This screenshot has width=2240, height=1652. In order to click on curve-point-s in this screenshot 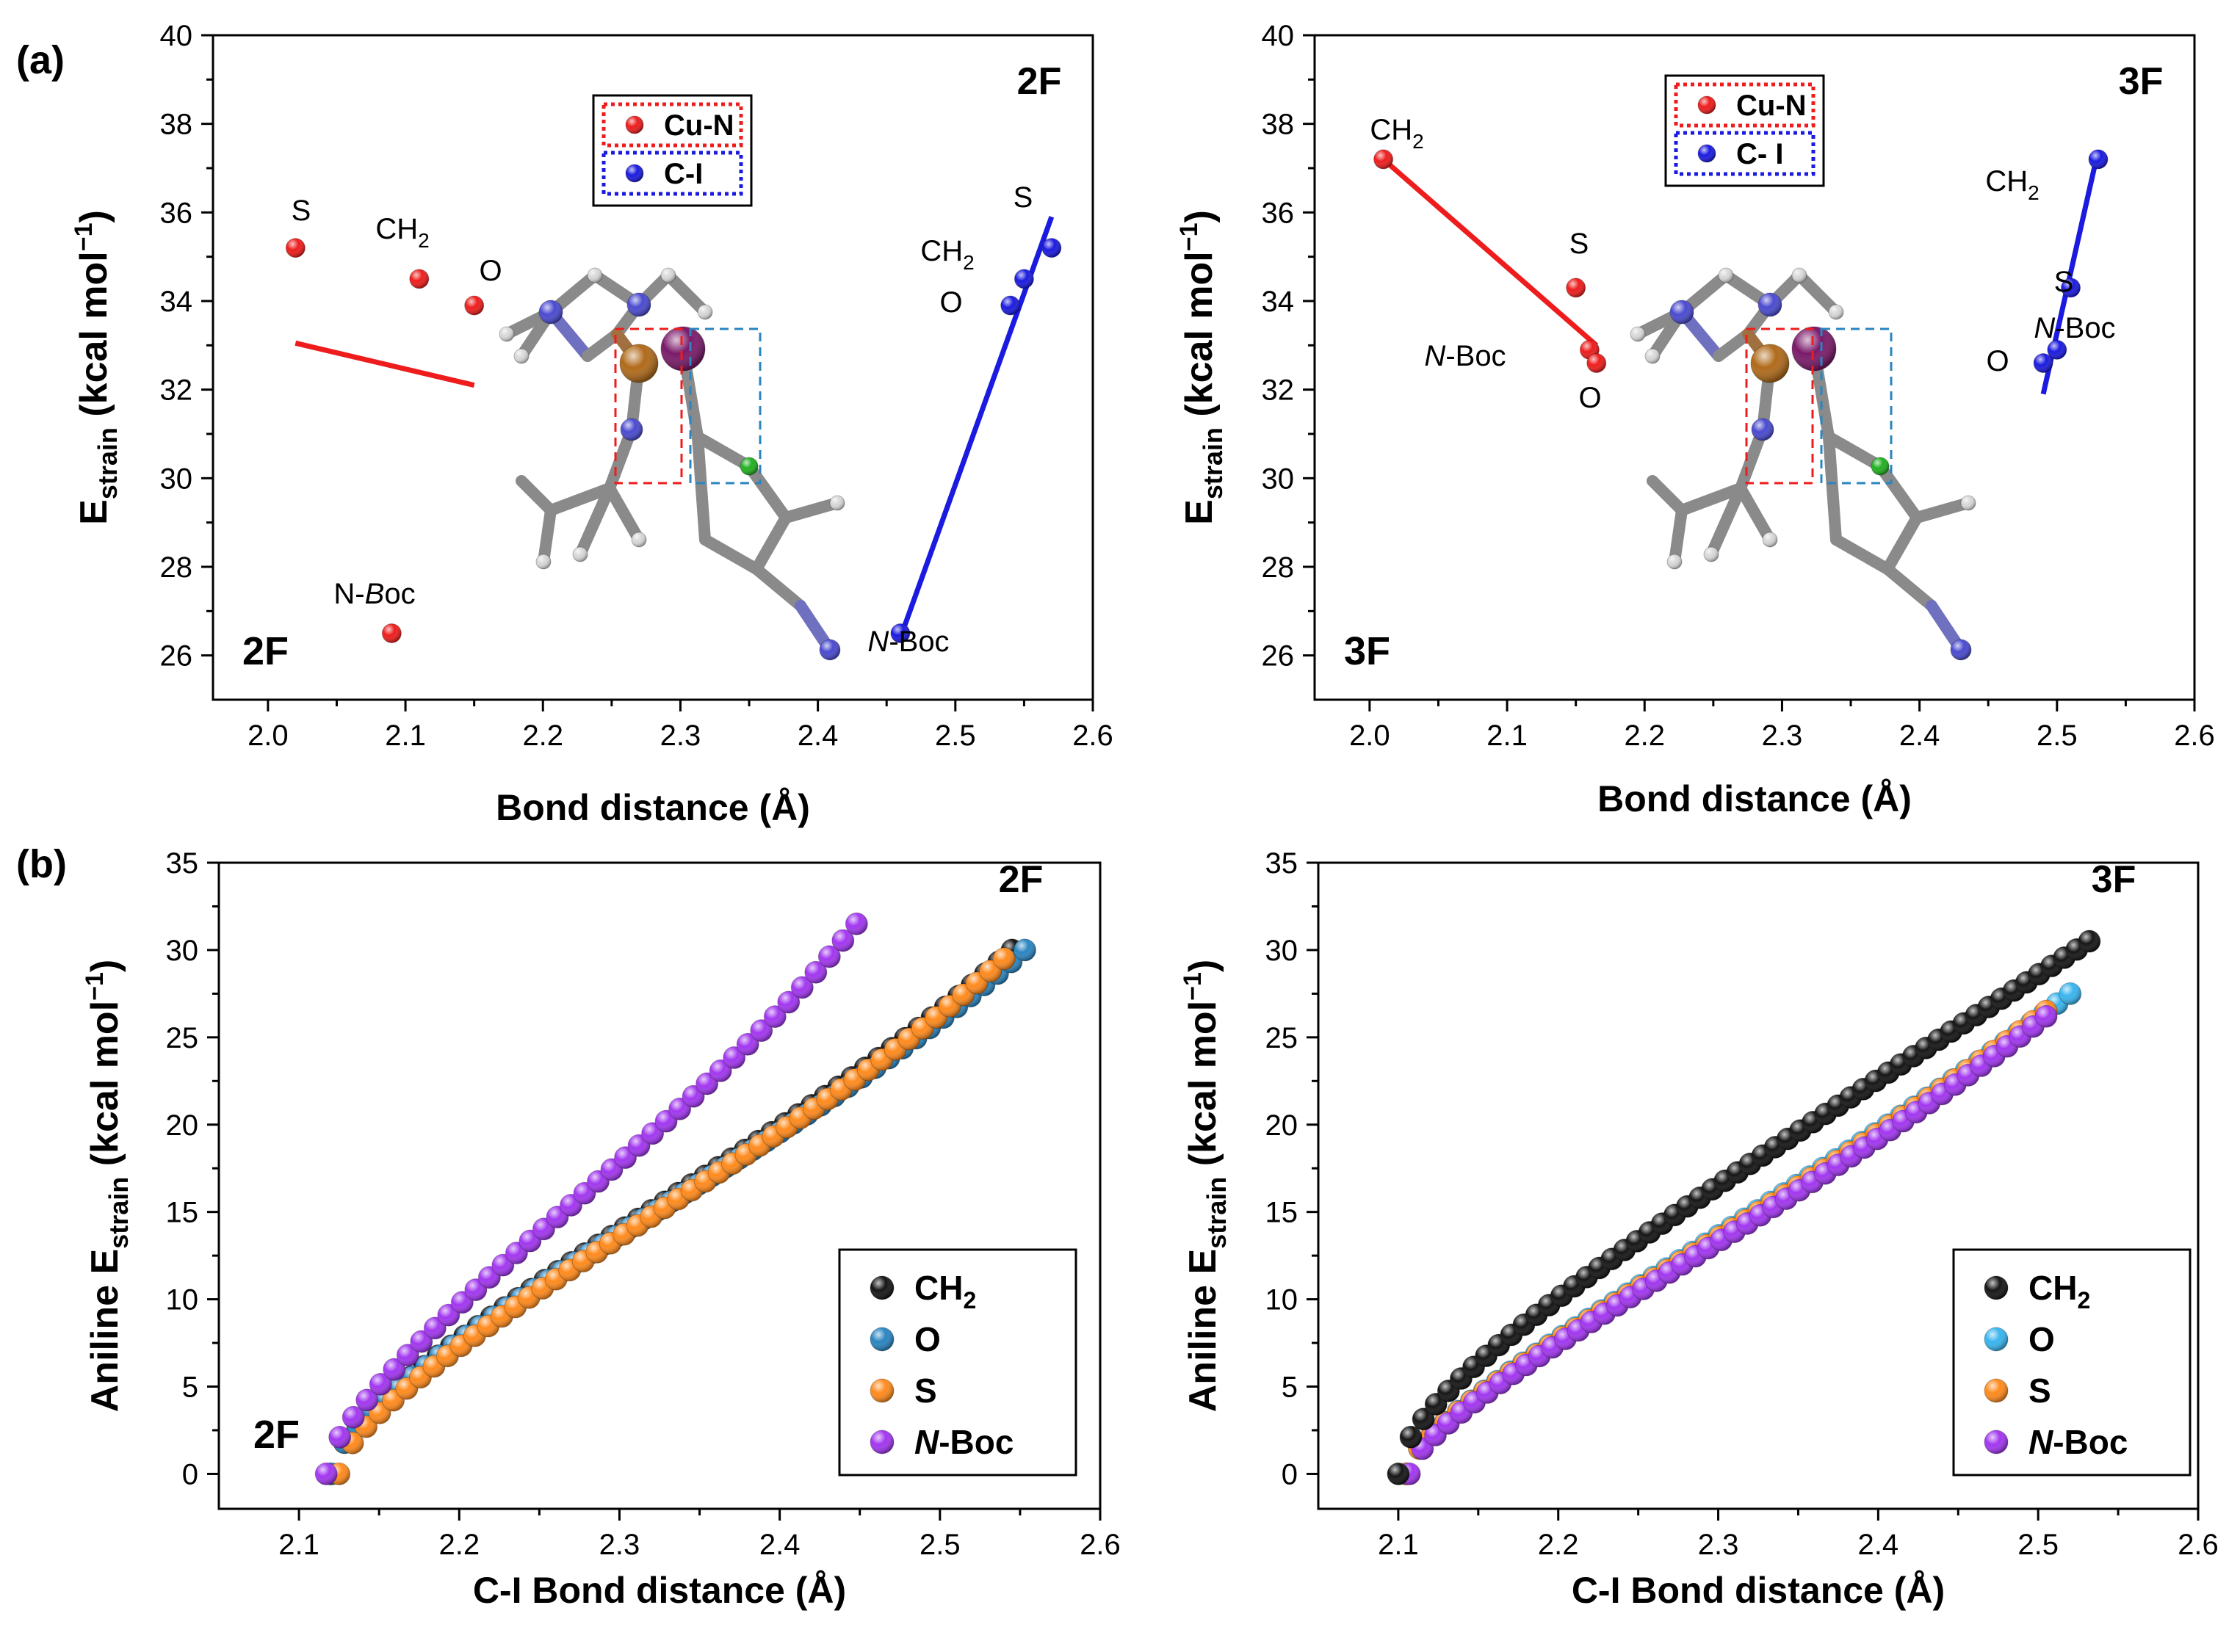, I will do `click(1004, 959)`.